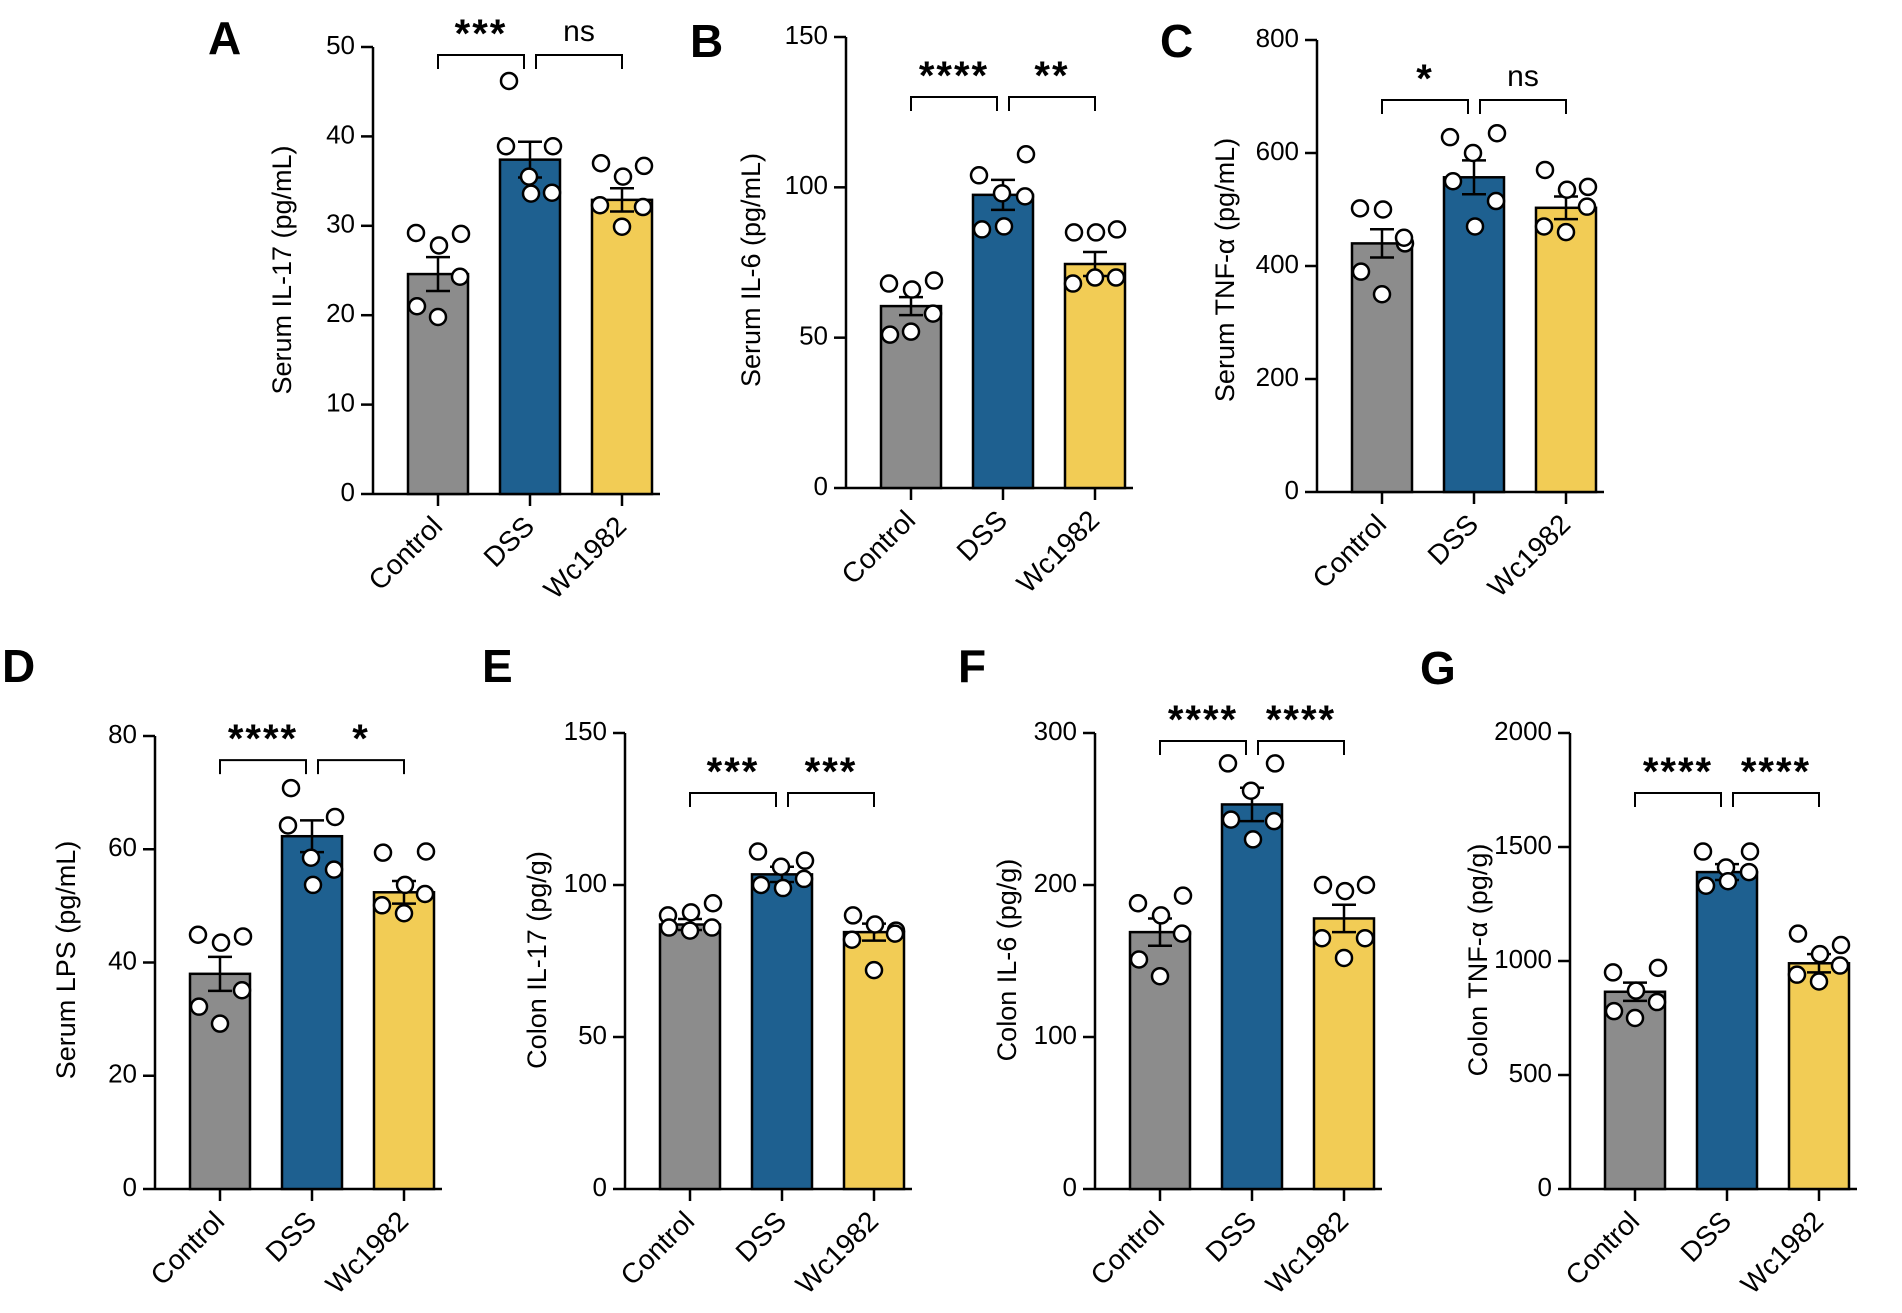 The width and height of the screenshot is (1902, 1313). Describe the element at coordinates (1058, 551) in the screenshot. I see `category-label-wc1982: Wc1982` at that location.